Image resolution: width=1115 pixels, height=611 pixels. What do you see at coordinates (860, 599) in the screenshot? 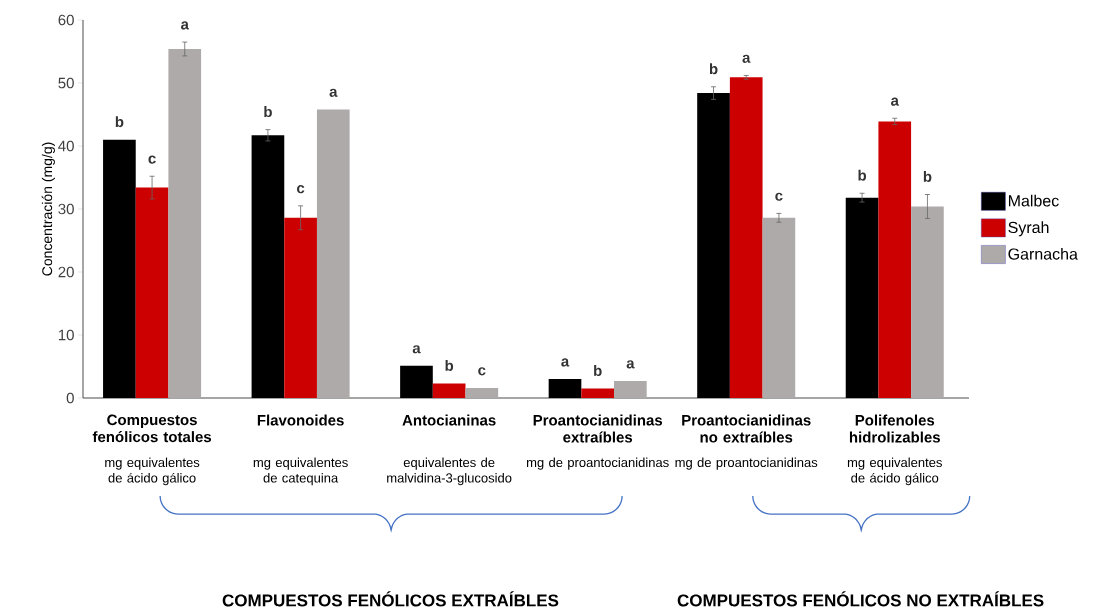
I see `text: COMPUESTOS FENÓLICOS NO EXTRAÍBLES` at bounding box center [860, 599].